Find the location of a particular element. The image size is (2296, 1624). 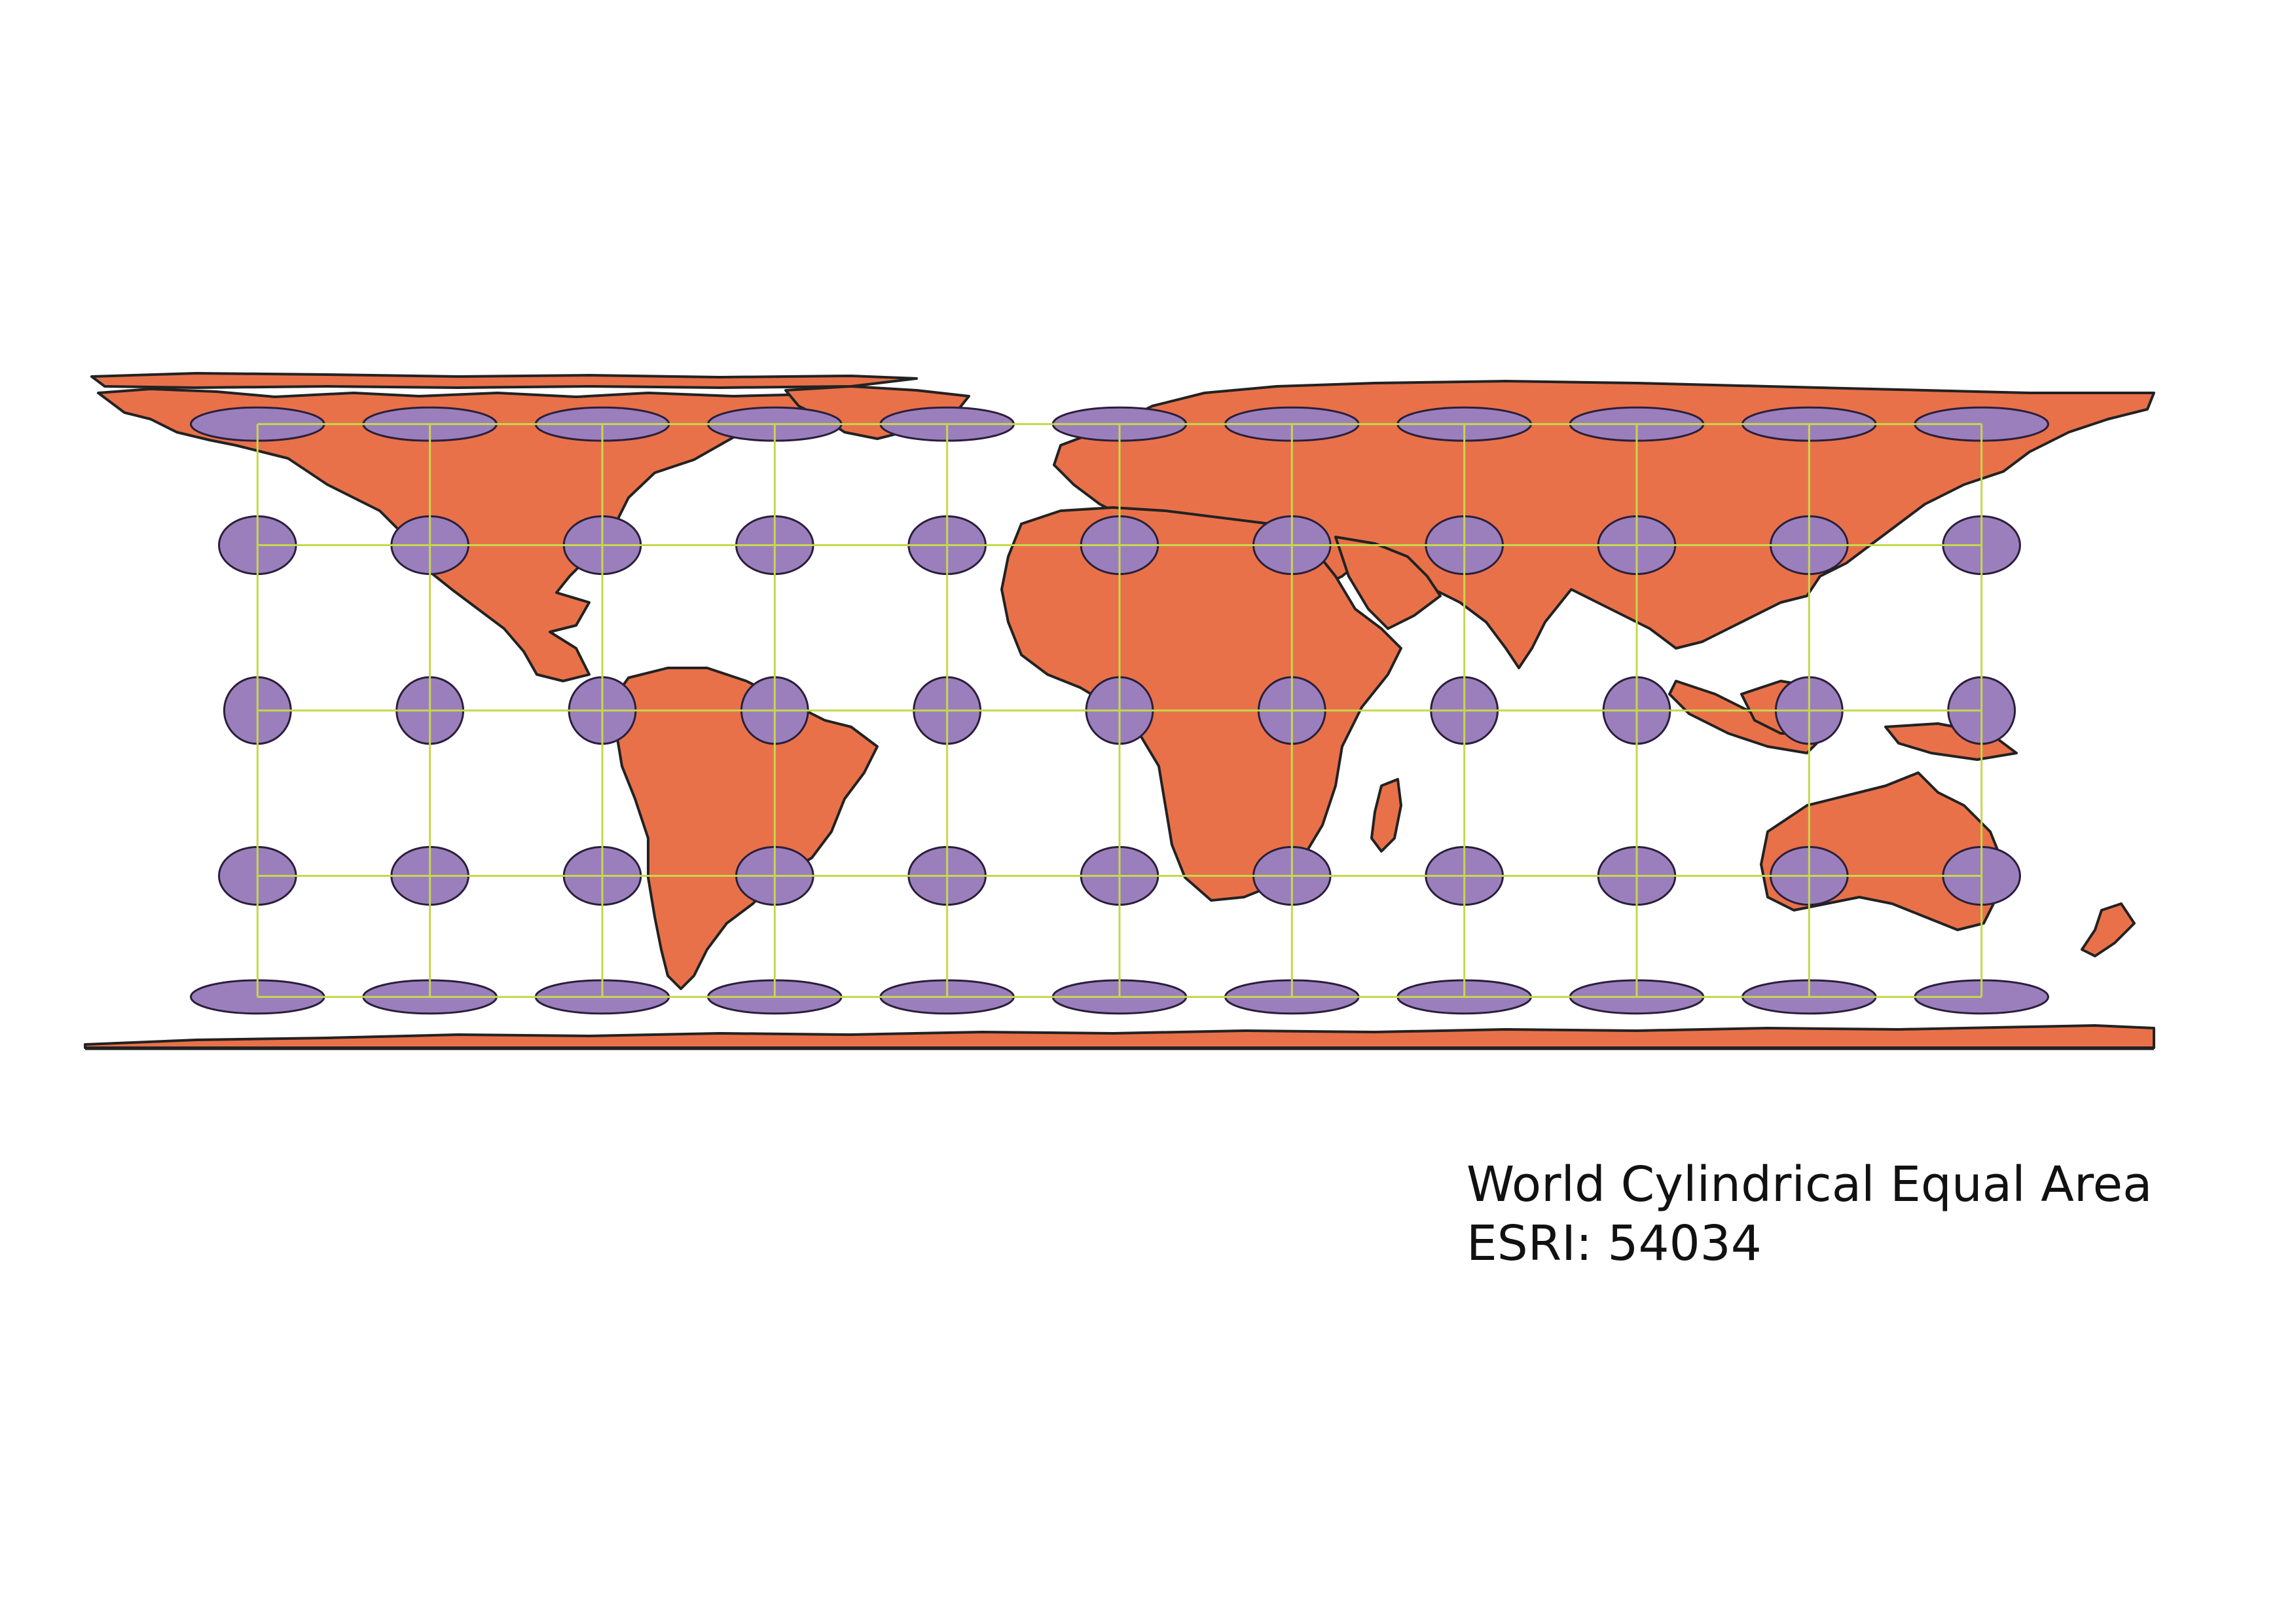

land-indonesia is located at coordinates (1744, 717).